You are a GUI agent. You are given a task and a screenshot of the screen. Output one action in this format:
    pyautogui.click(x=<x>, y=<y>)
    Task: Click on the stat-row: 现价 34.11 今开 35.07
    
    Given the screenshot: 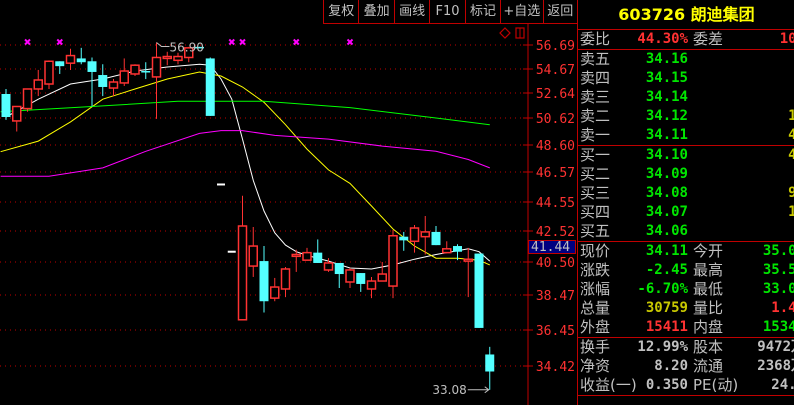 What is the action you would take?
    pyautogui.click(x=686, y=251)
    